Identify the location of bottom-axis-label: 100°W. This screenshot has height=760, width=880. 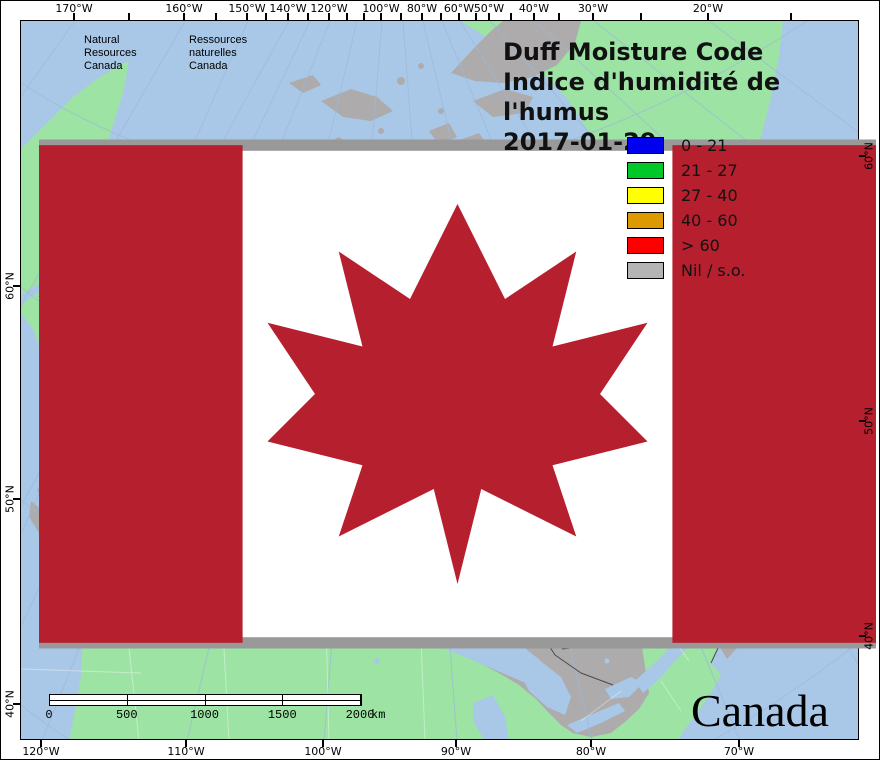
(323, 751).